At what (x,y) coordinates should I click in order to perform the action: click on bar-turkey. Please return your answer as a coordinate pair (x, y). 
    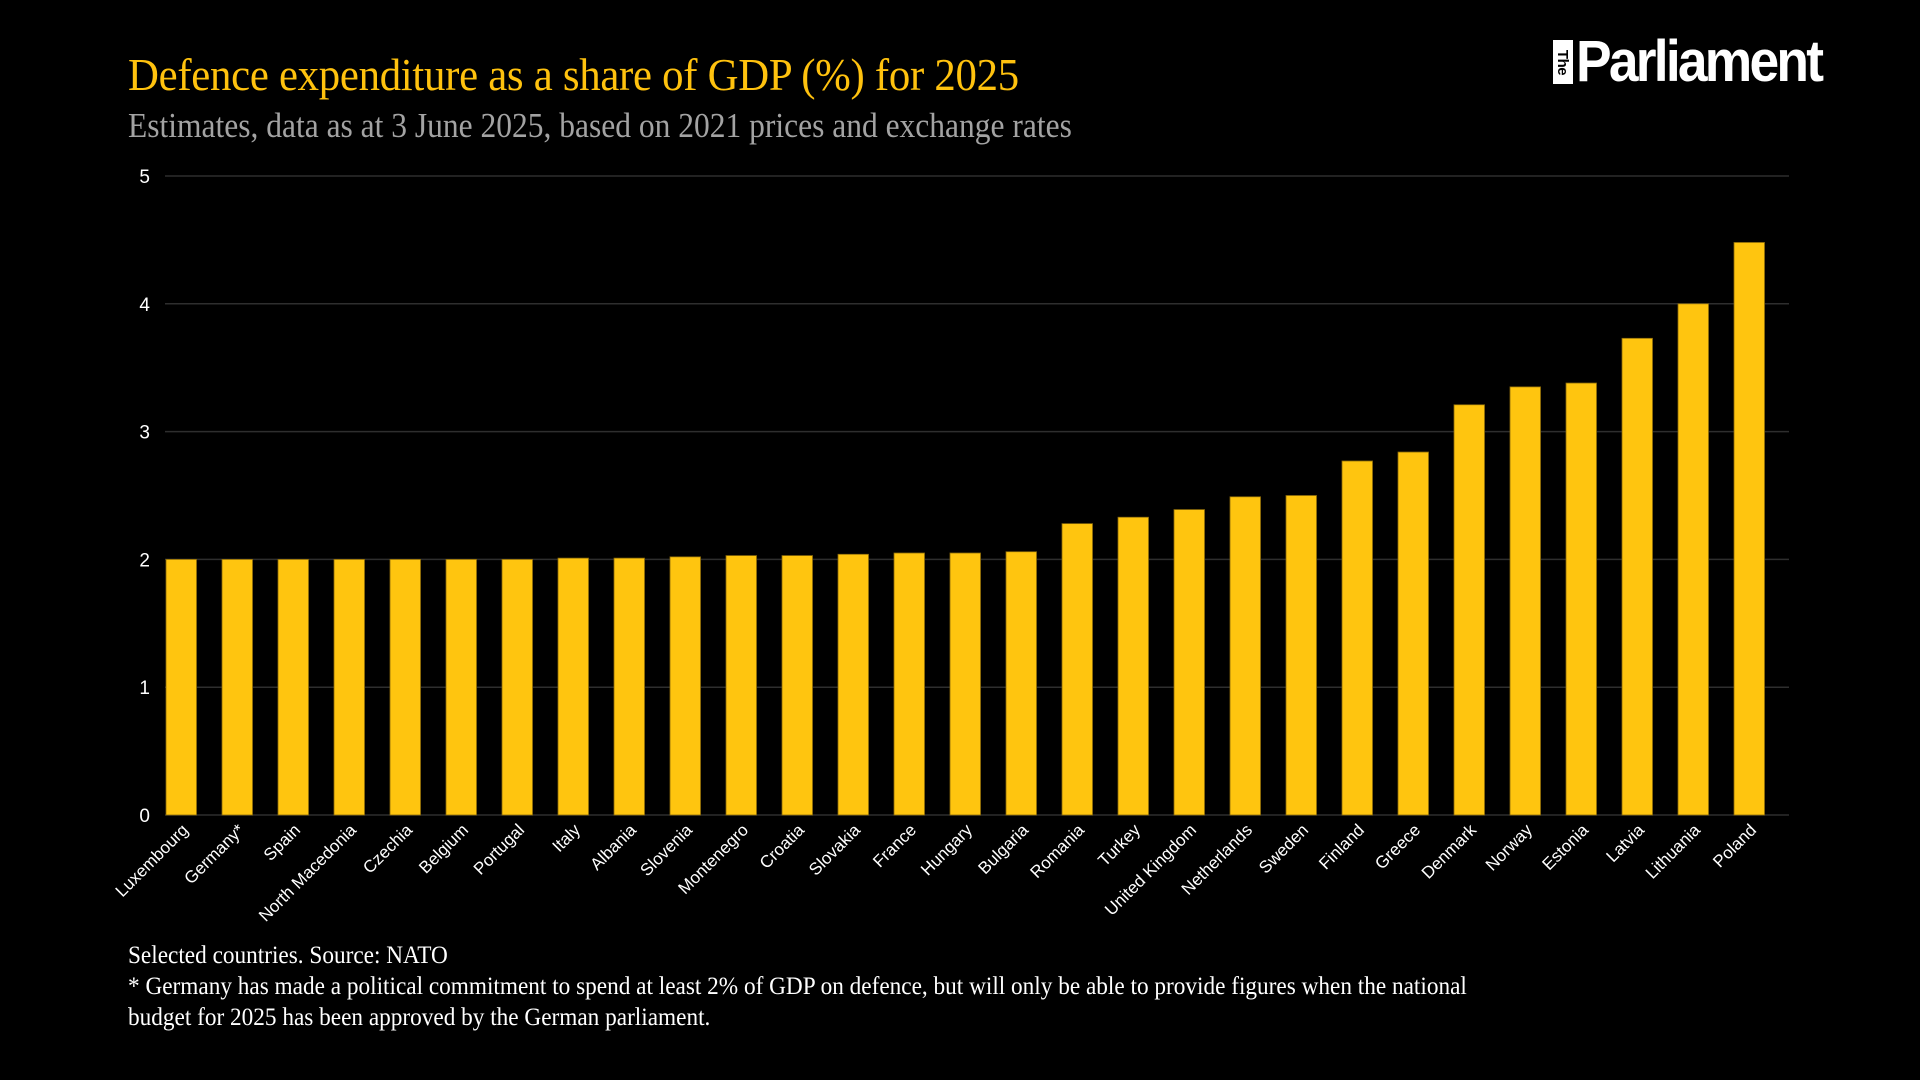
    Looking at the image, I should click on (1133, 666).